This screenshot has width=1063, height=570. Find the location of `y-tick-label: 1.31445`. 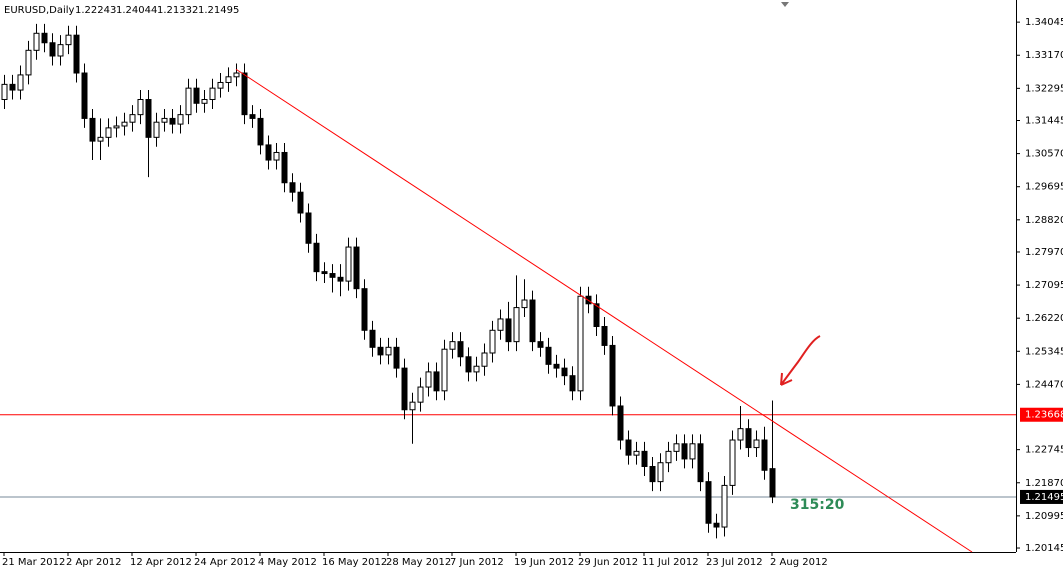

y-tick-label: 1.31445 is located at coordinates (1044, 121).